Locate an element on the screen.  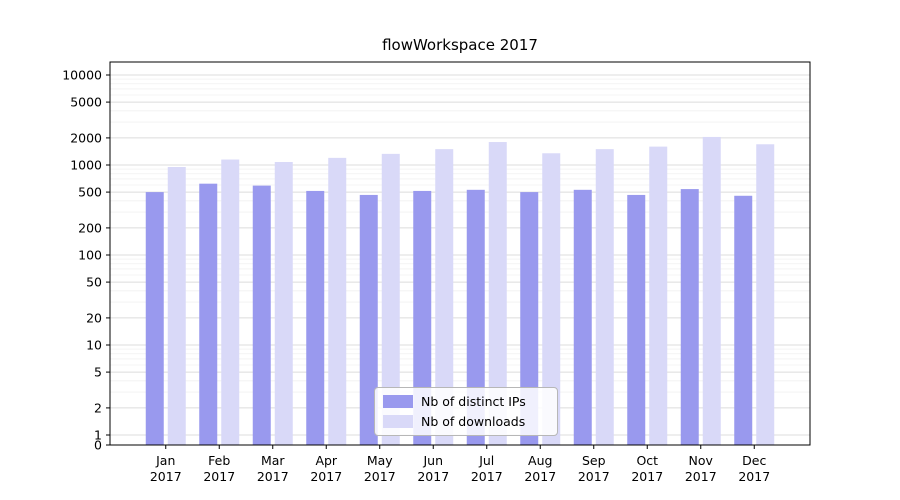
y-tick-label: 10 is located at coordinates (94, 345).